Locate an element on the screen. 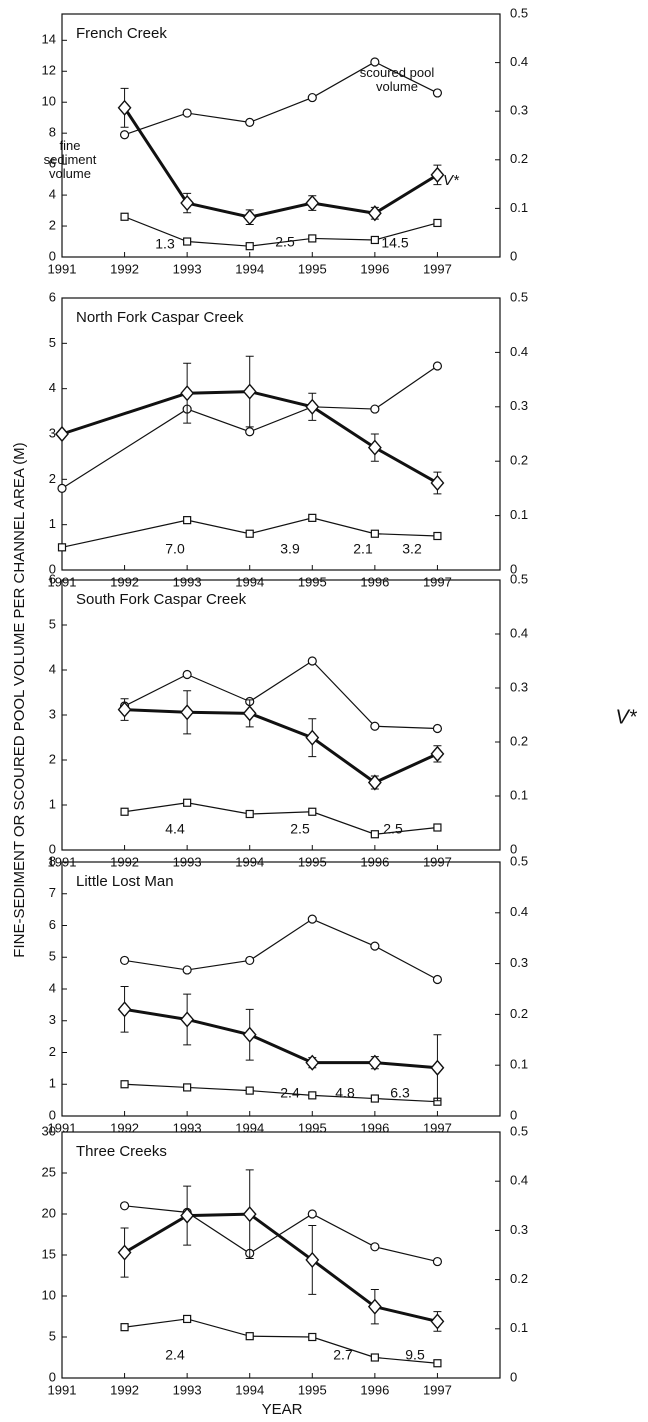  y-tick-label: 12 is located at coordinates (49, 70).